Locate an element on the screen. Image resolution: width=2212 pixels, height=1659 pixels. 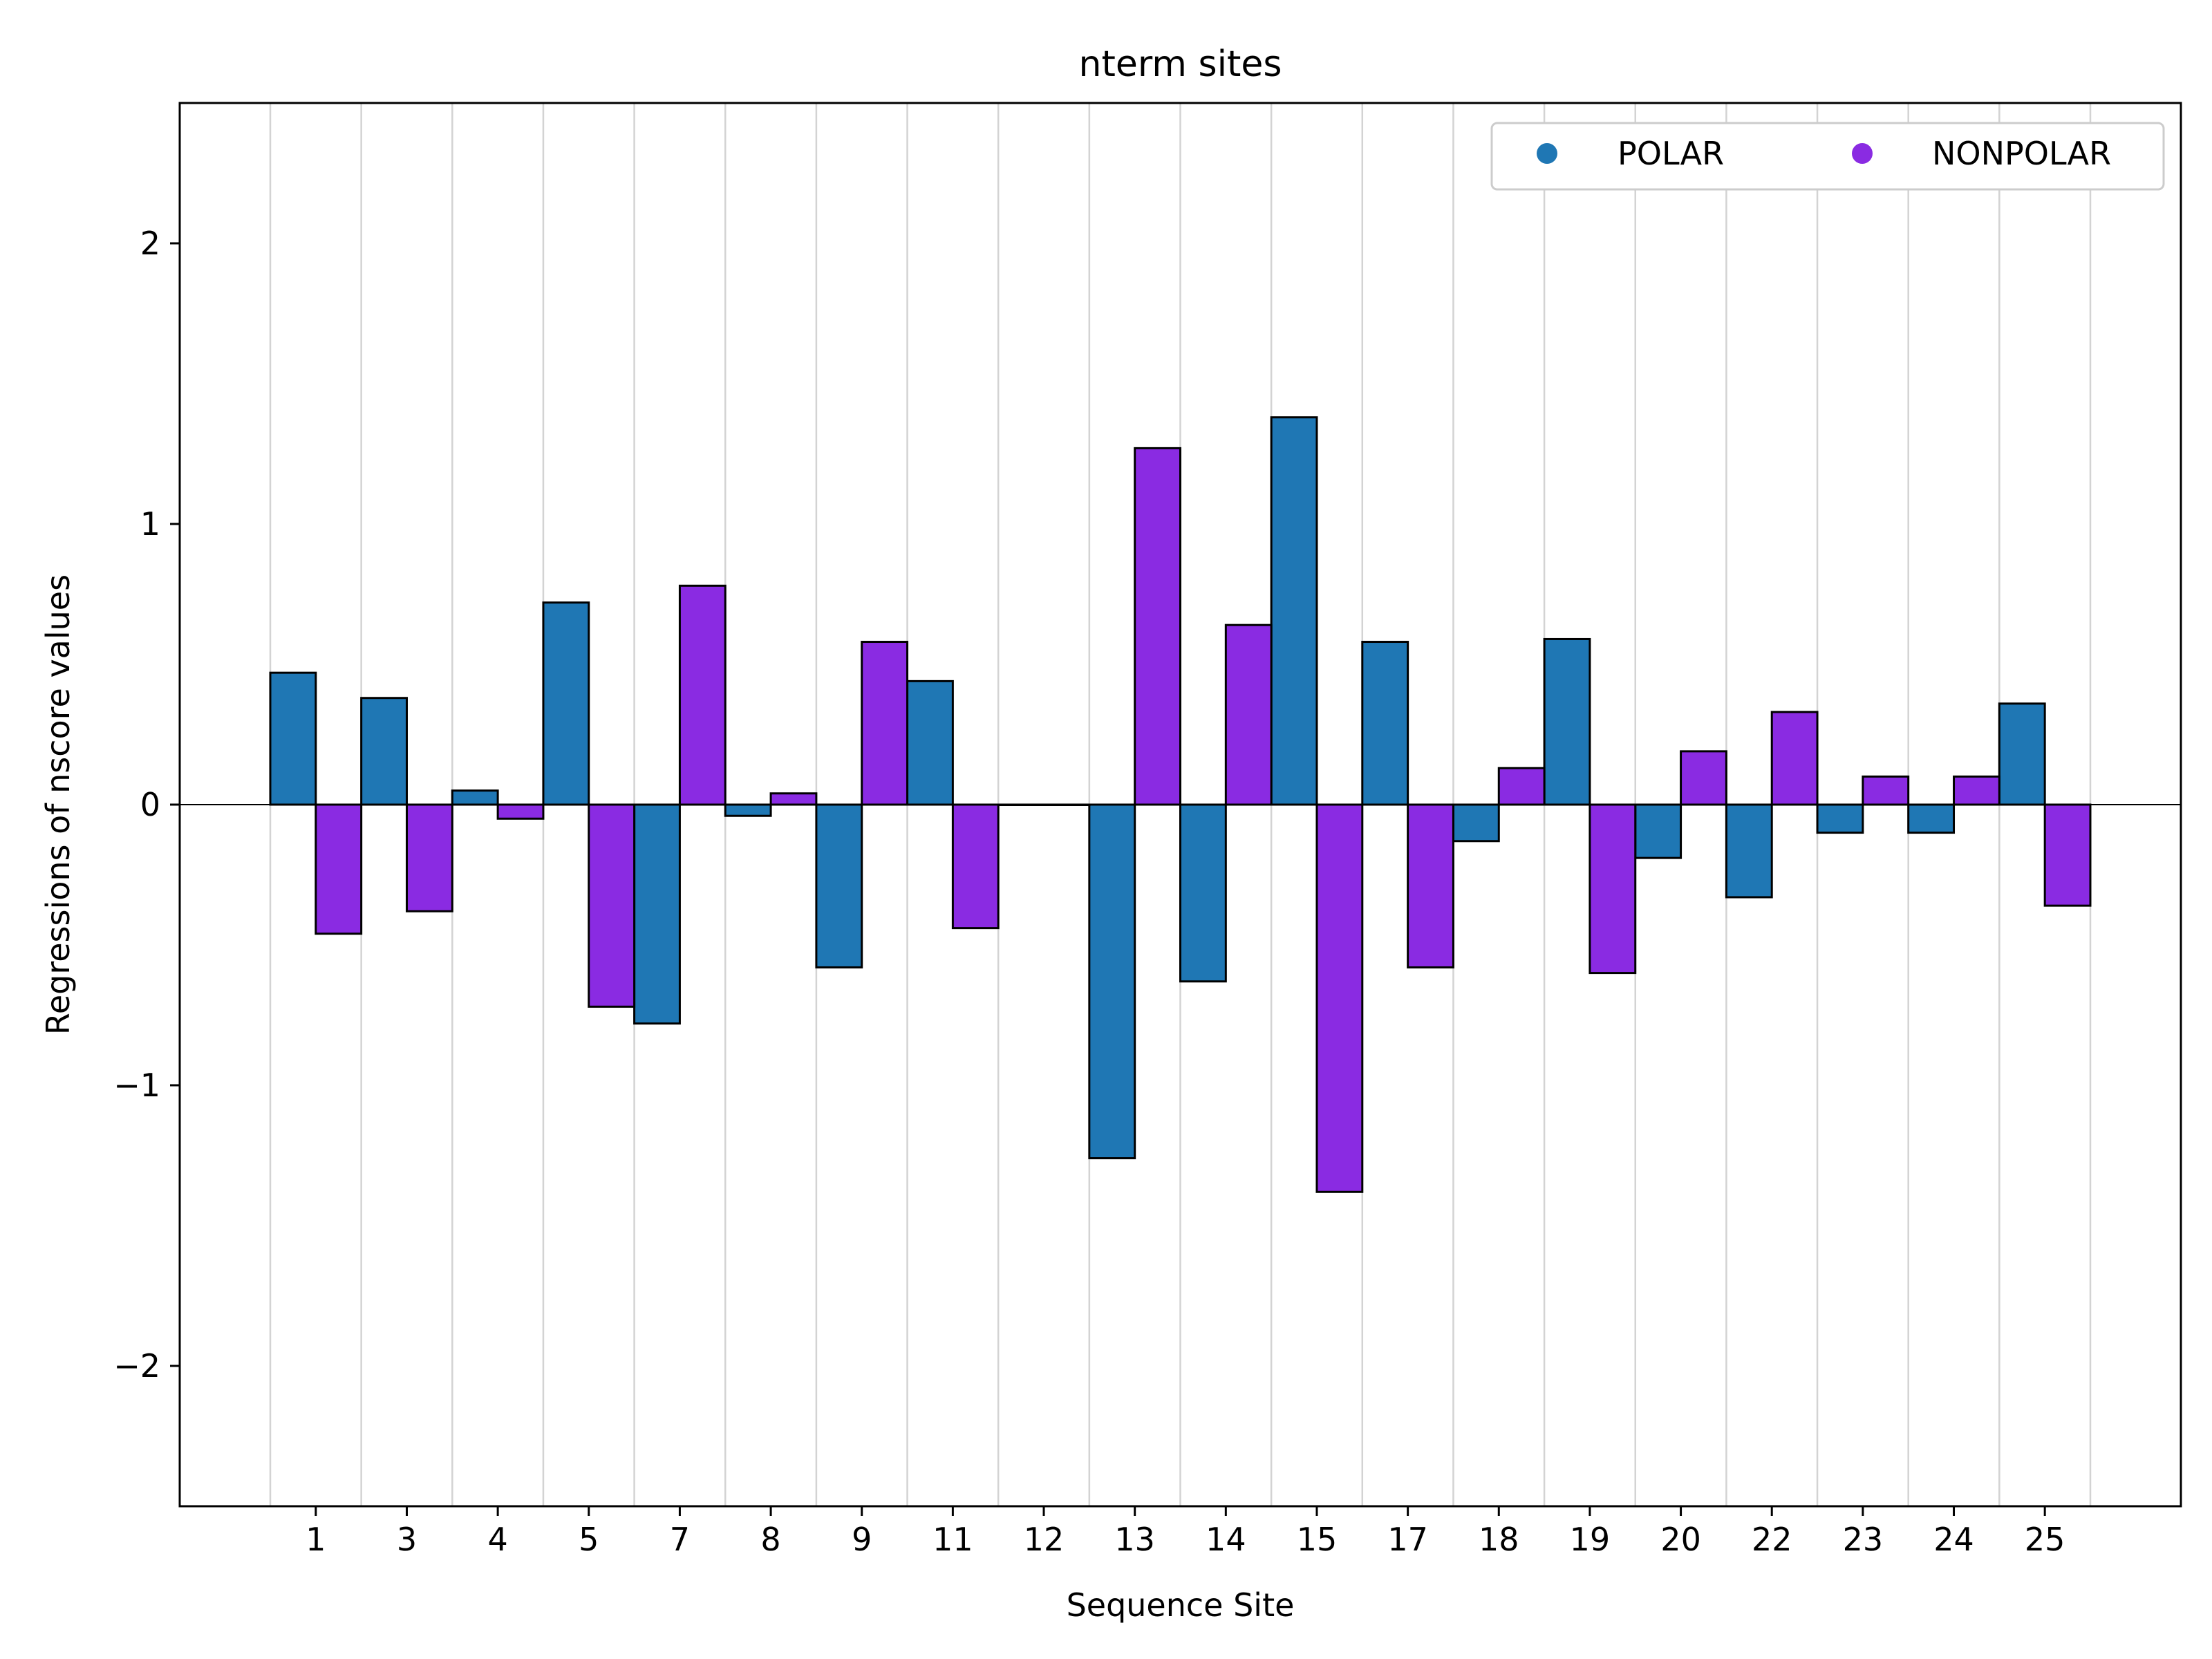
x-tick-label: 22 is located at coordinates (1772, 1540).